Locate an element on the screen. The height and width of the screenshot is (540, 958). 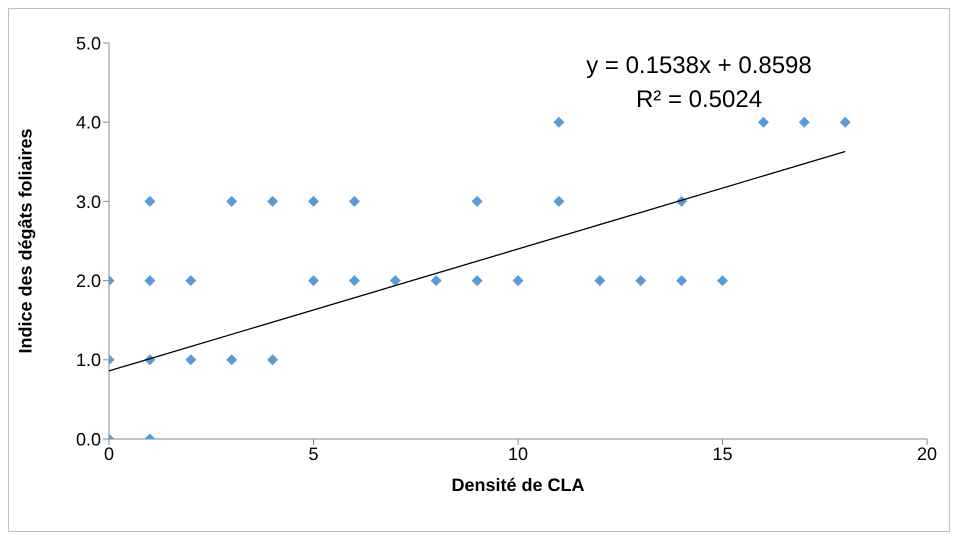
x-tick-label: 5 is located at coordinates (313, 454).